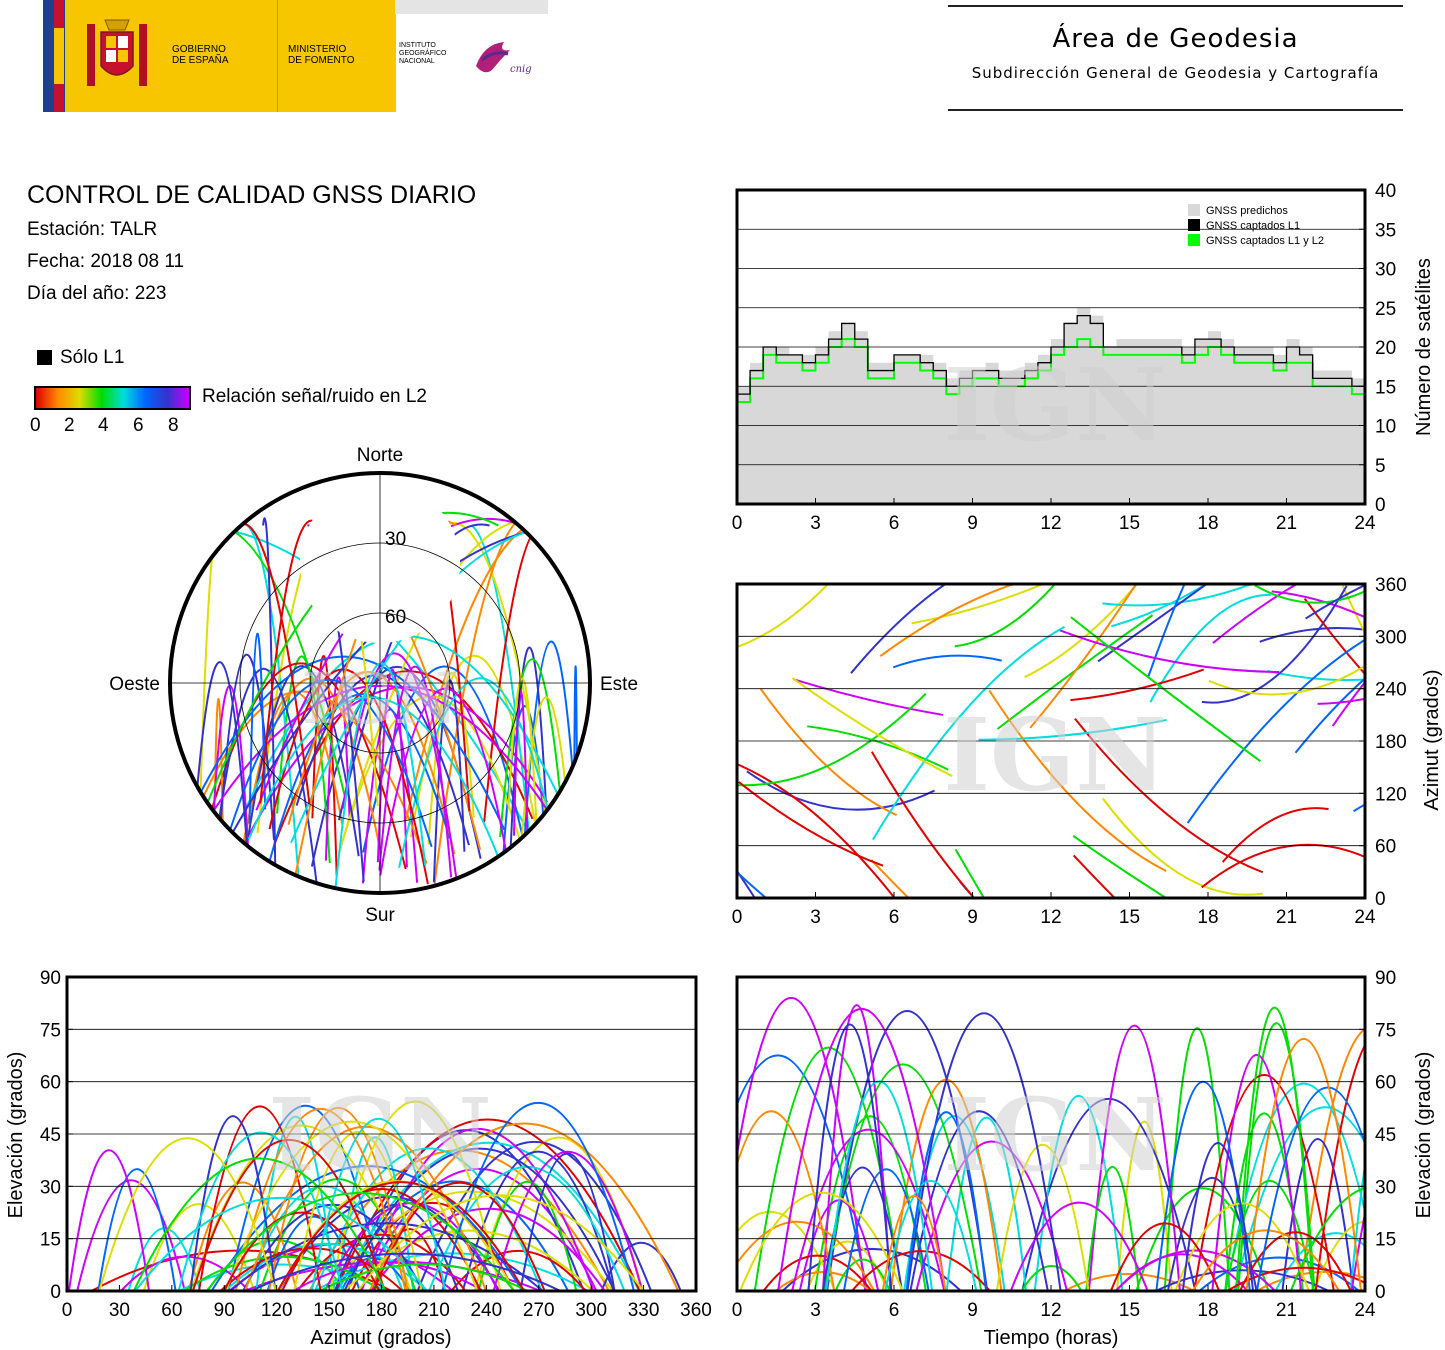 Image resolution: width=1445 pixels, height=1350 pixels. What do you see at coordinates (382, 1310) in the screenshot?
I see `x-tick-label: 180` at bounding box center [382, 1310].